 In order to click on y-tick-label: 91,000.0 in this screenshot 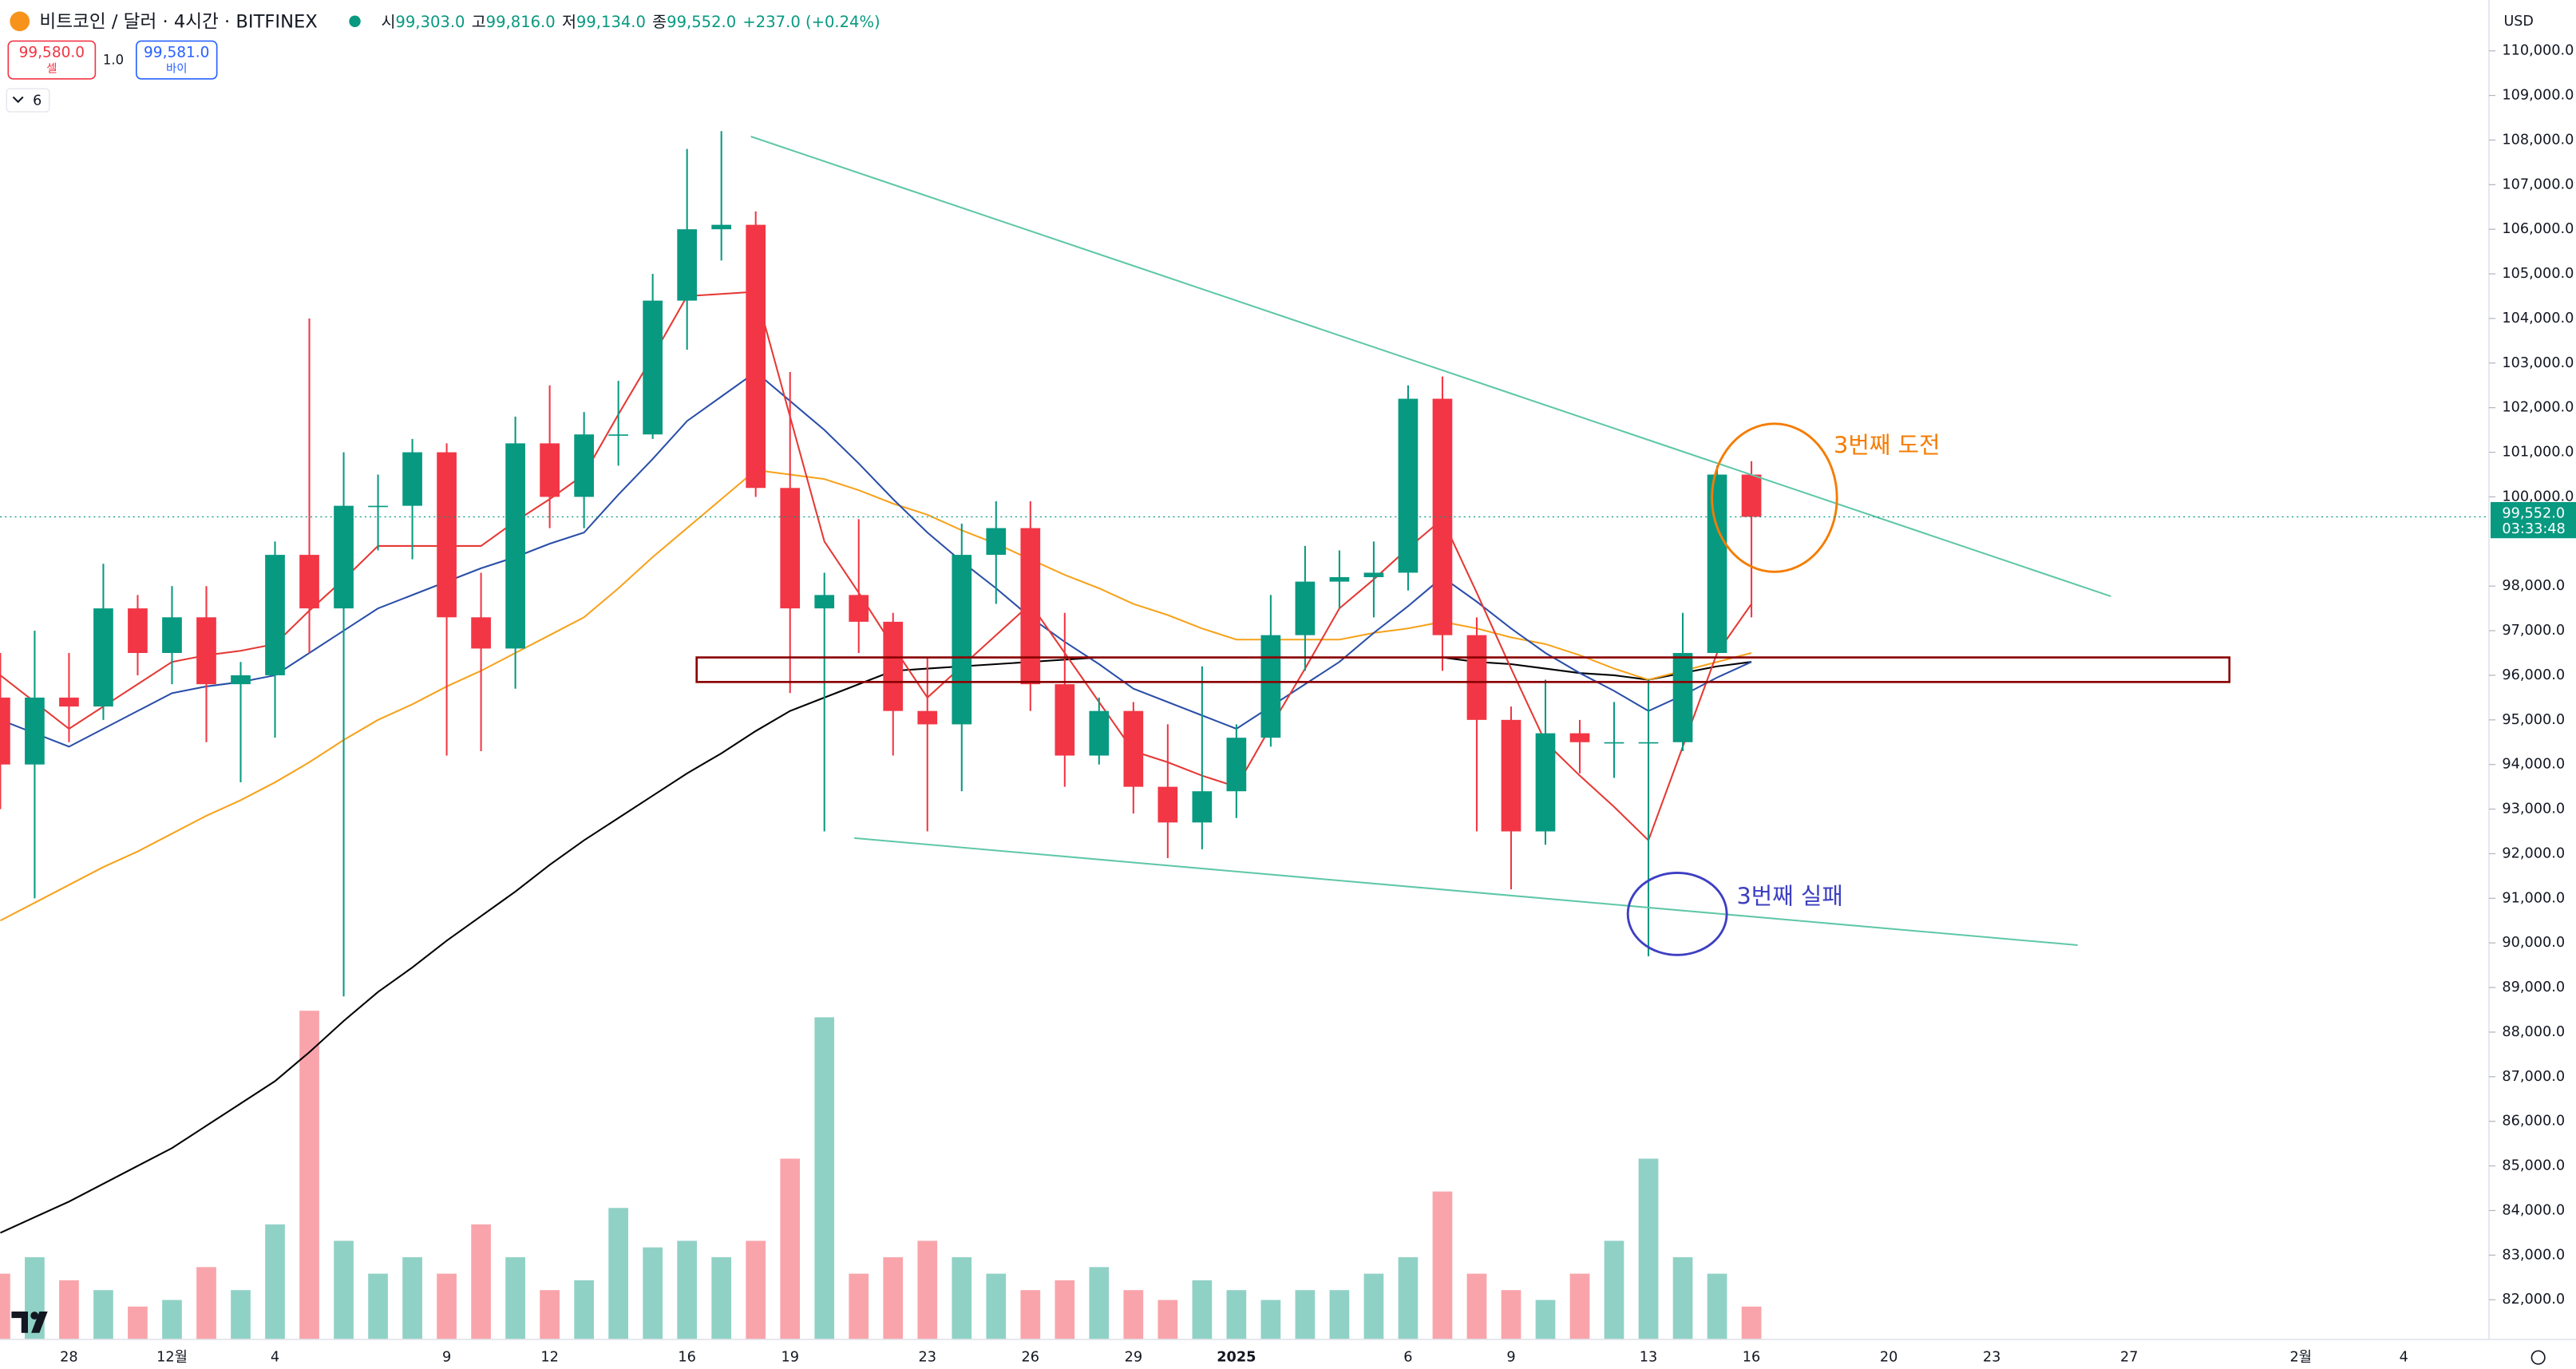, I will do `click(2534, 898)`.